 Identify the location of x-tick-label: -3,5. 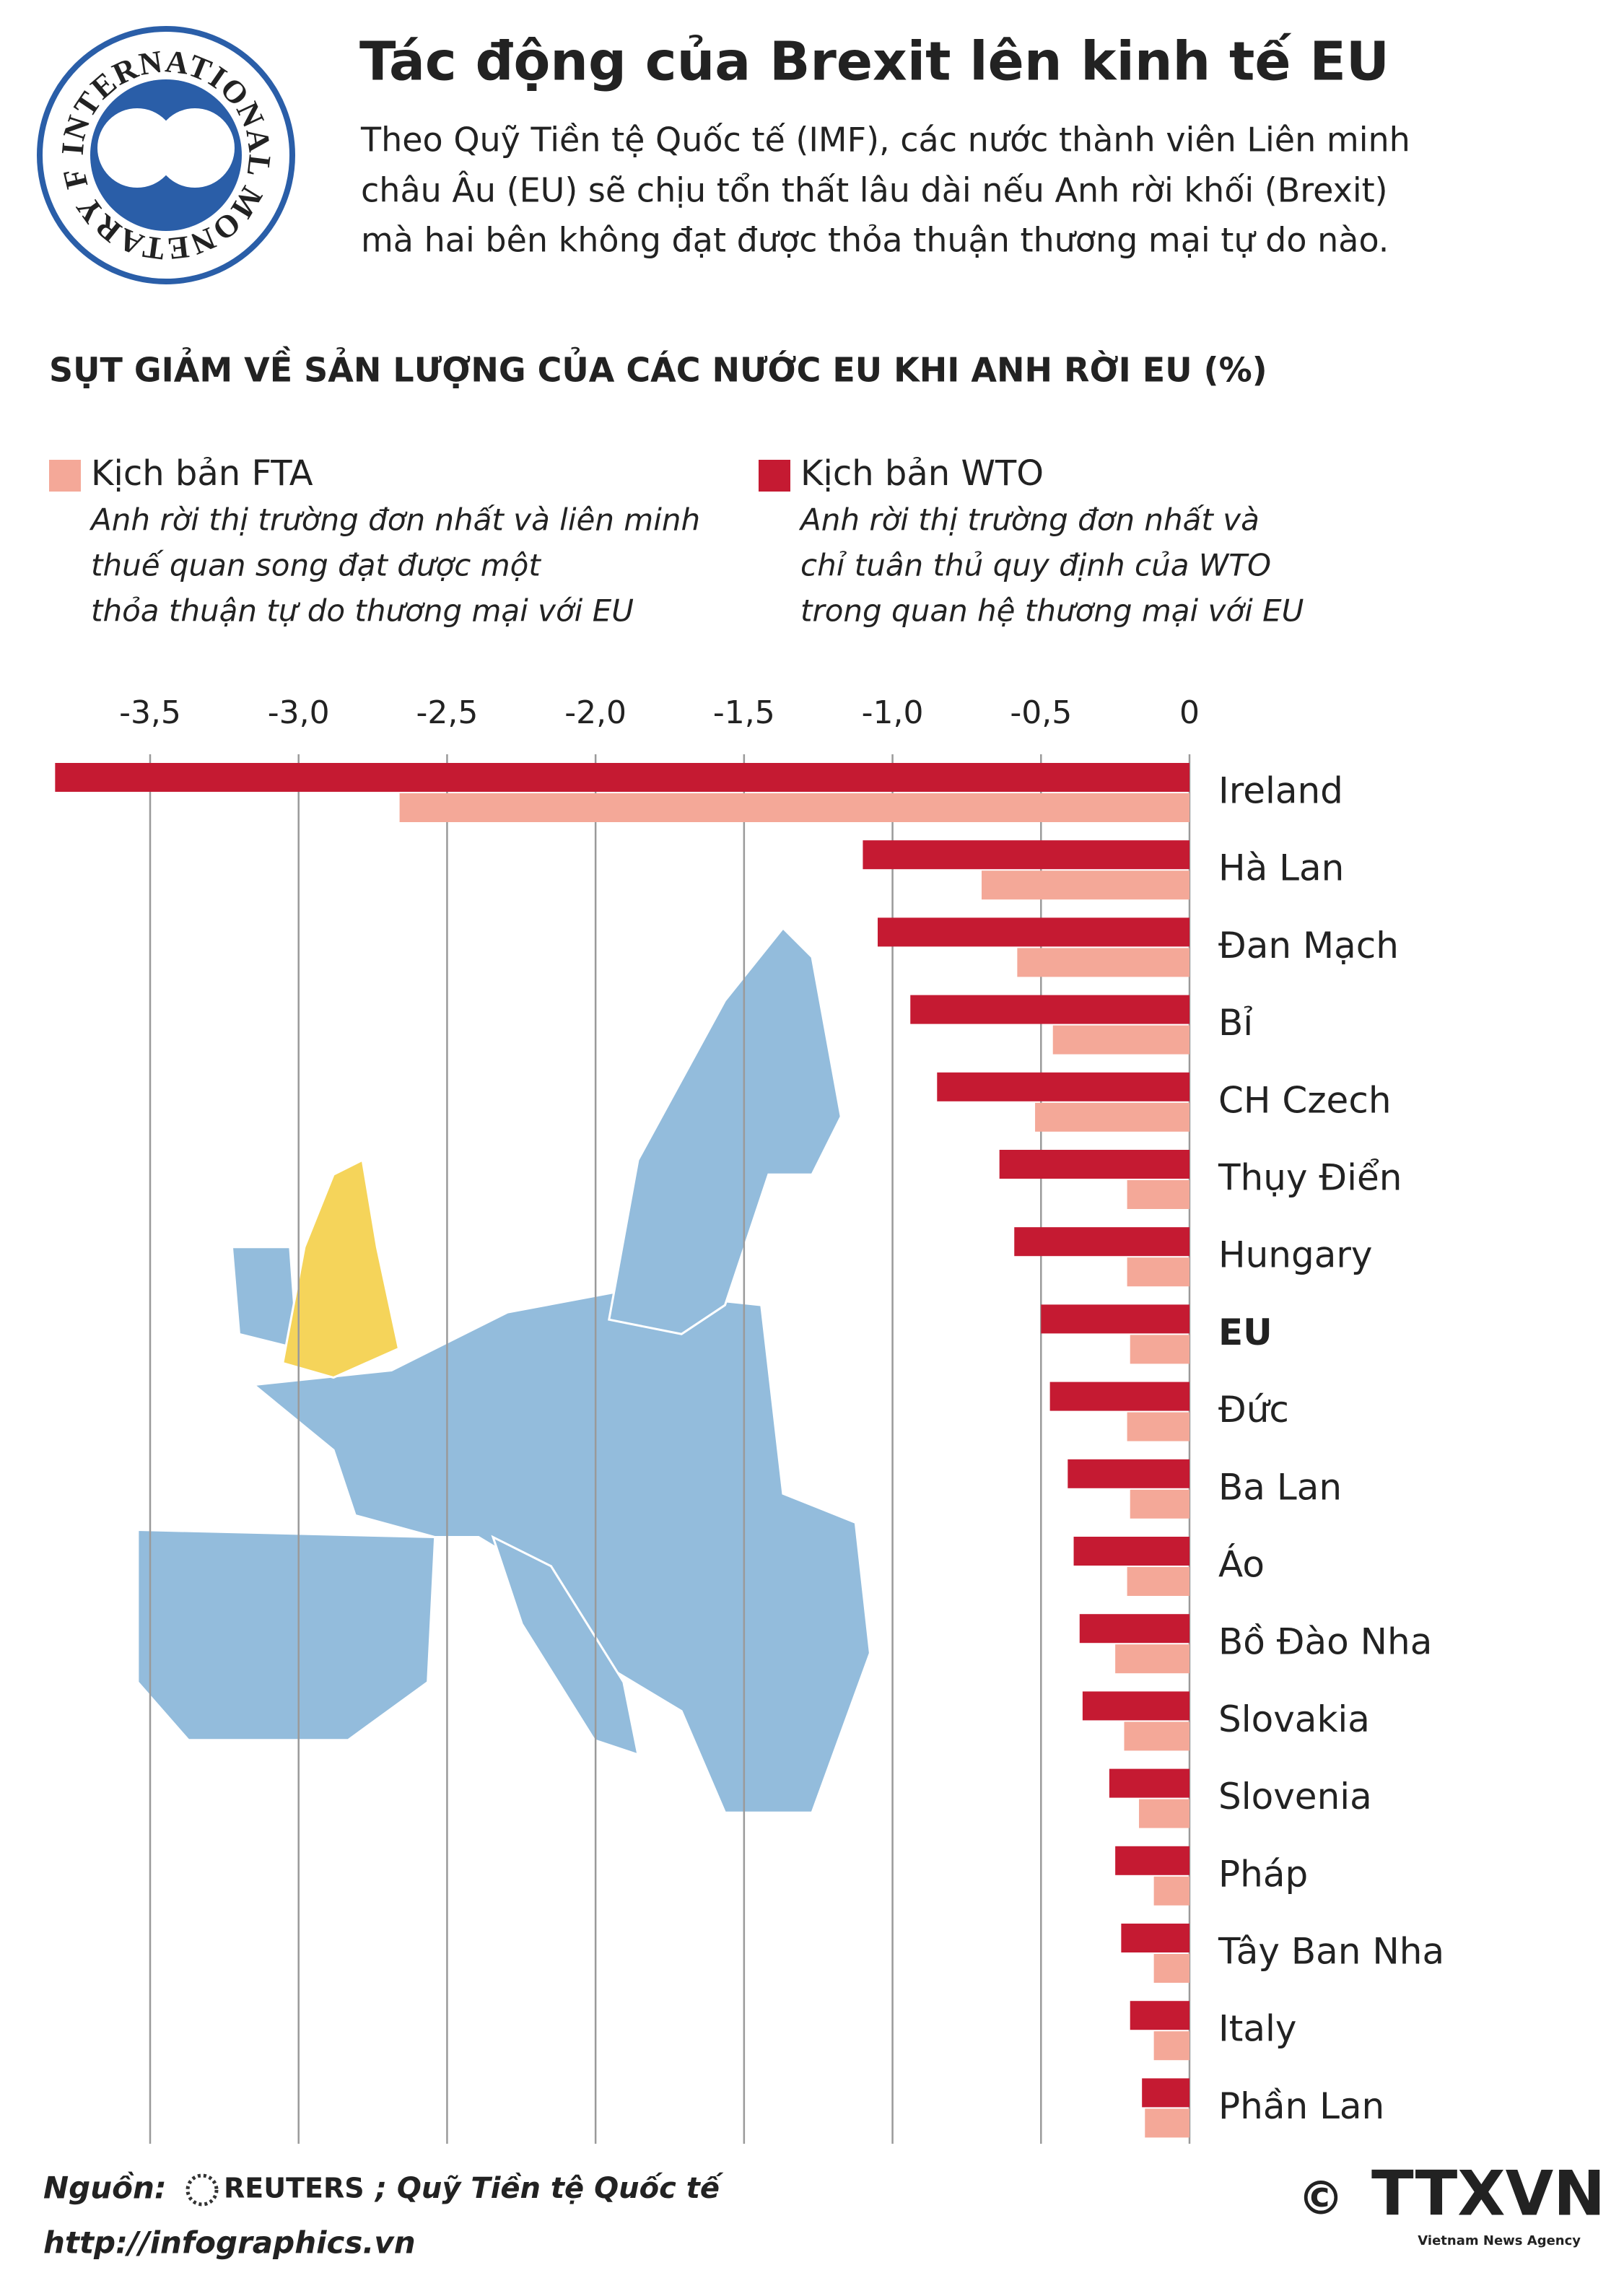
(150, 712).